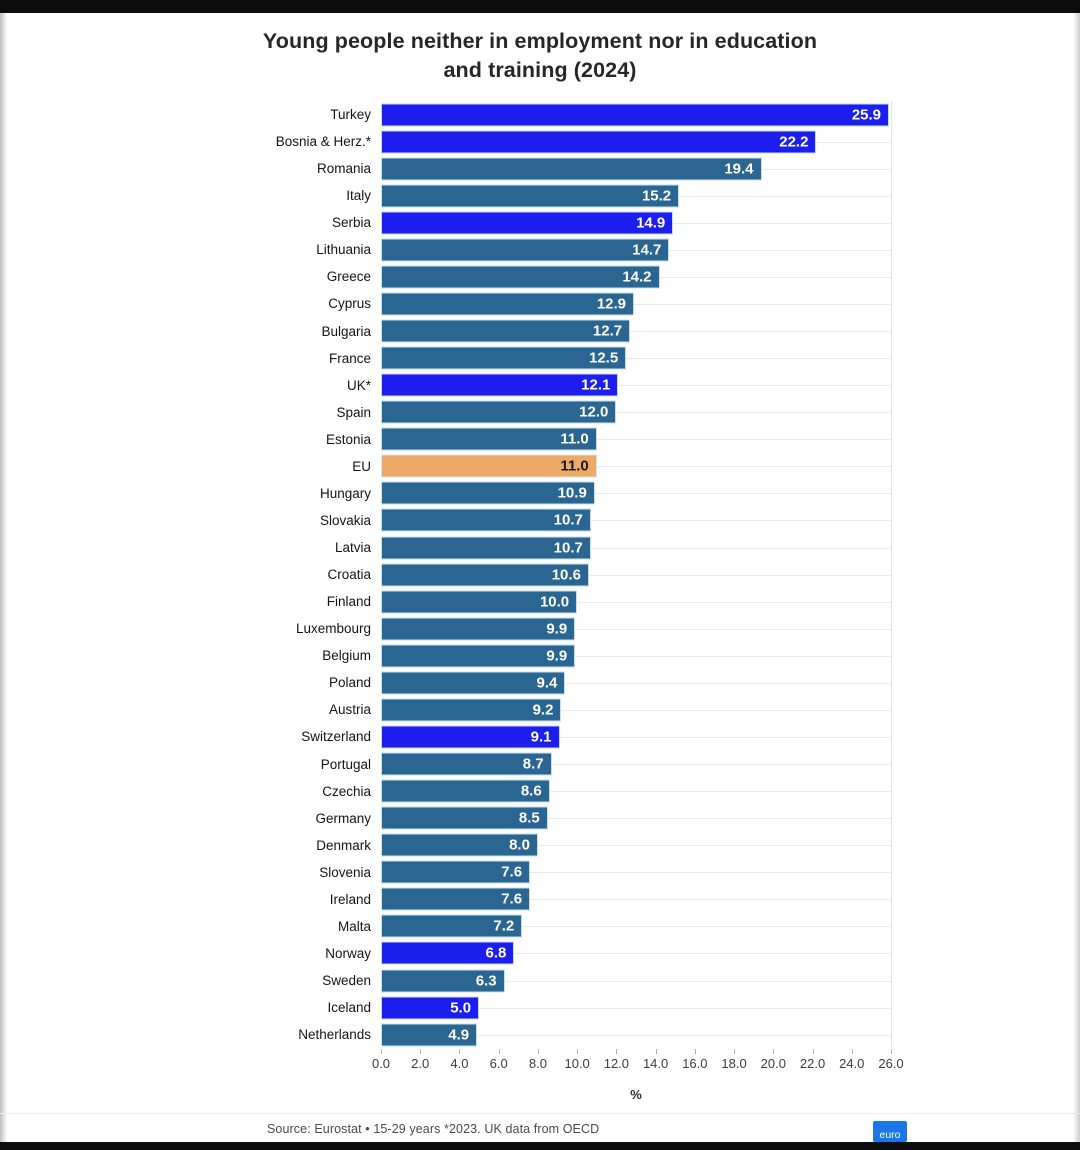  Describe the element at coordinates (343, 845) in the screenshot. I see `country-label: Denmark` at that location.